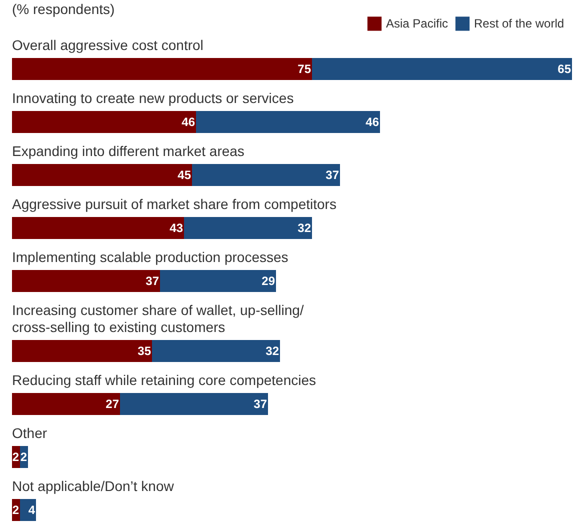 Image resolution: width=574 pixels, height=531 pixels. What do you see at coordinates (519, 23) in the screenshot?
I see `legend-label: Rest of the world` at bounding box center [519, 23].